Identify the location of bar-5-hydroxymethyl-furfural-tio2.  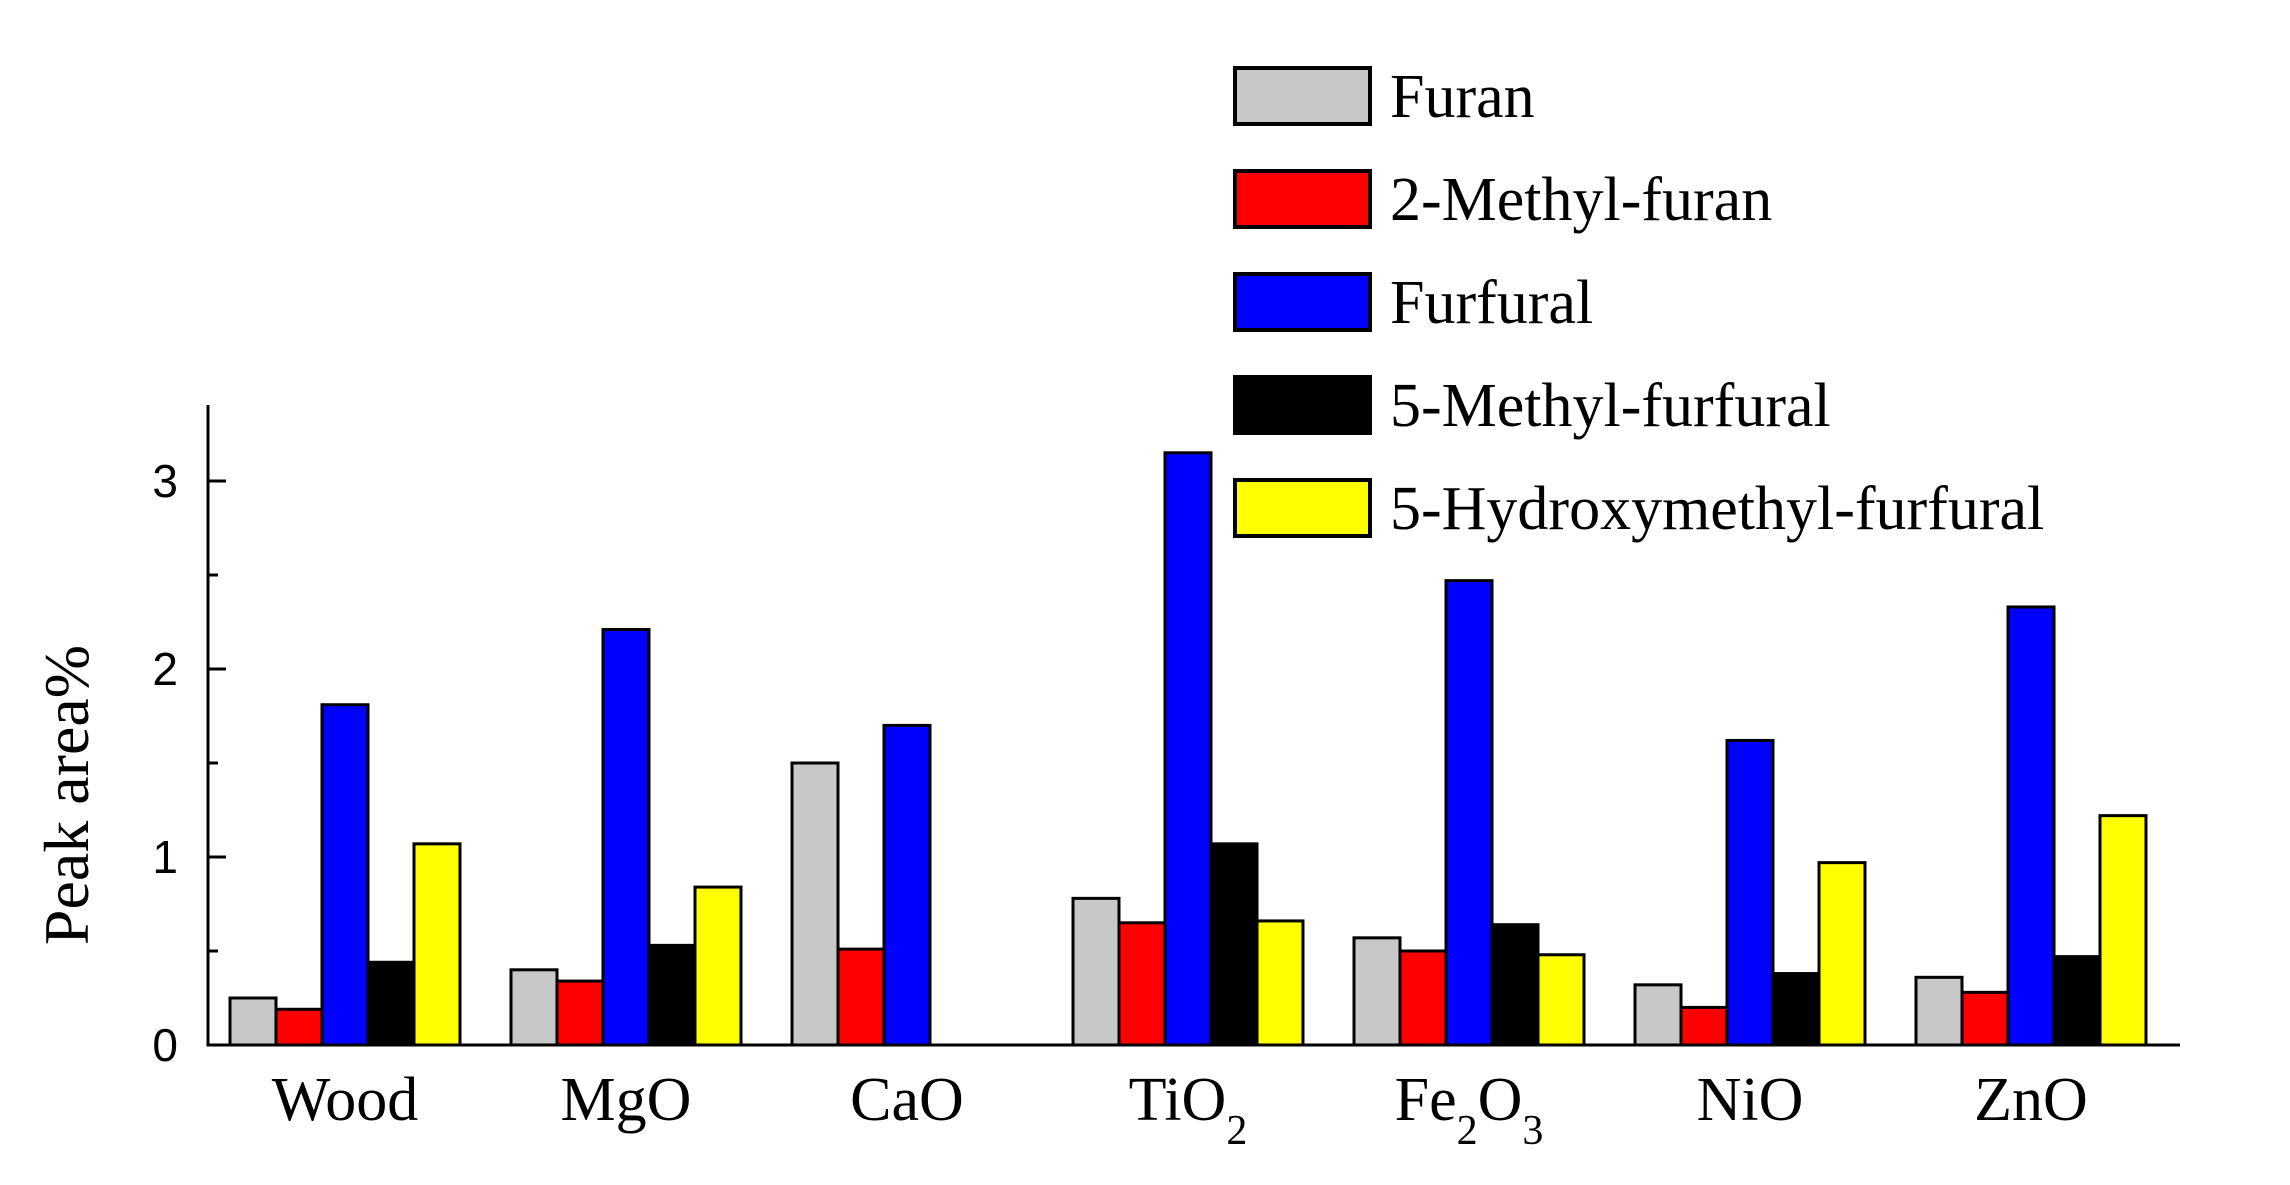
(1280, 983).